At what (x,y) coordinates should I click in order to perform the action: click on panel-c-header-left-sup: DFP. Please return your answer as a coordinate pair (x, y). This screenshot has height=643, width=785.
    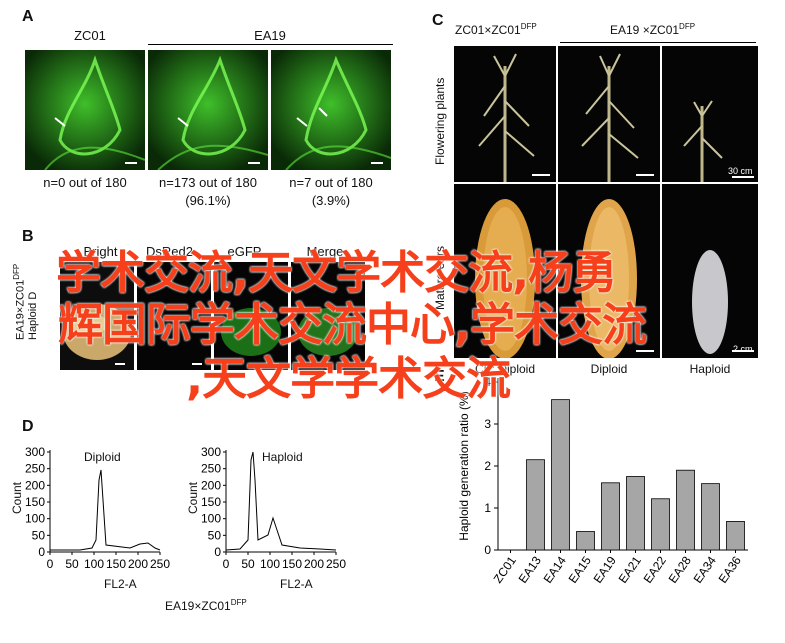
    Looking at the image, I should click on (528, 26).